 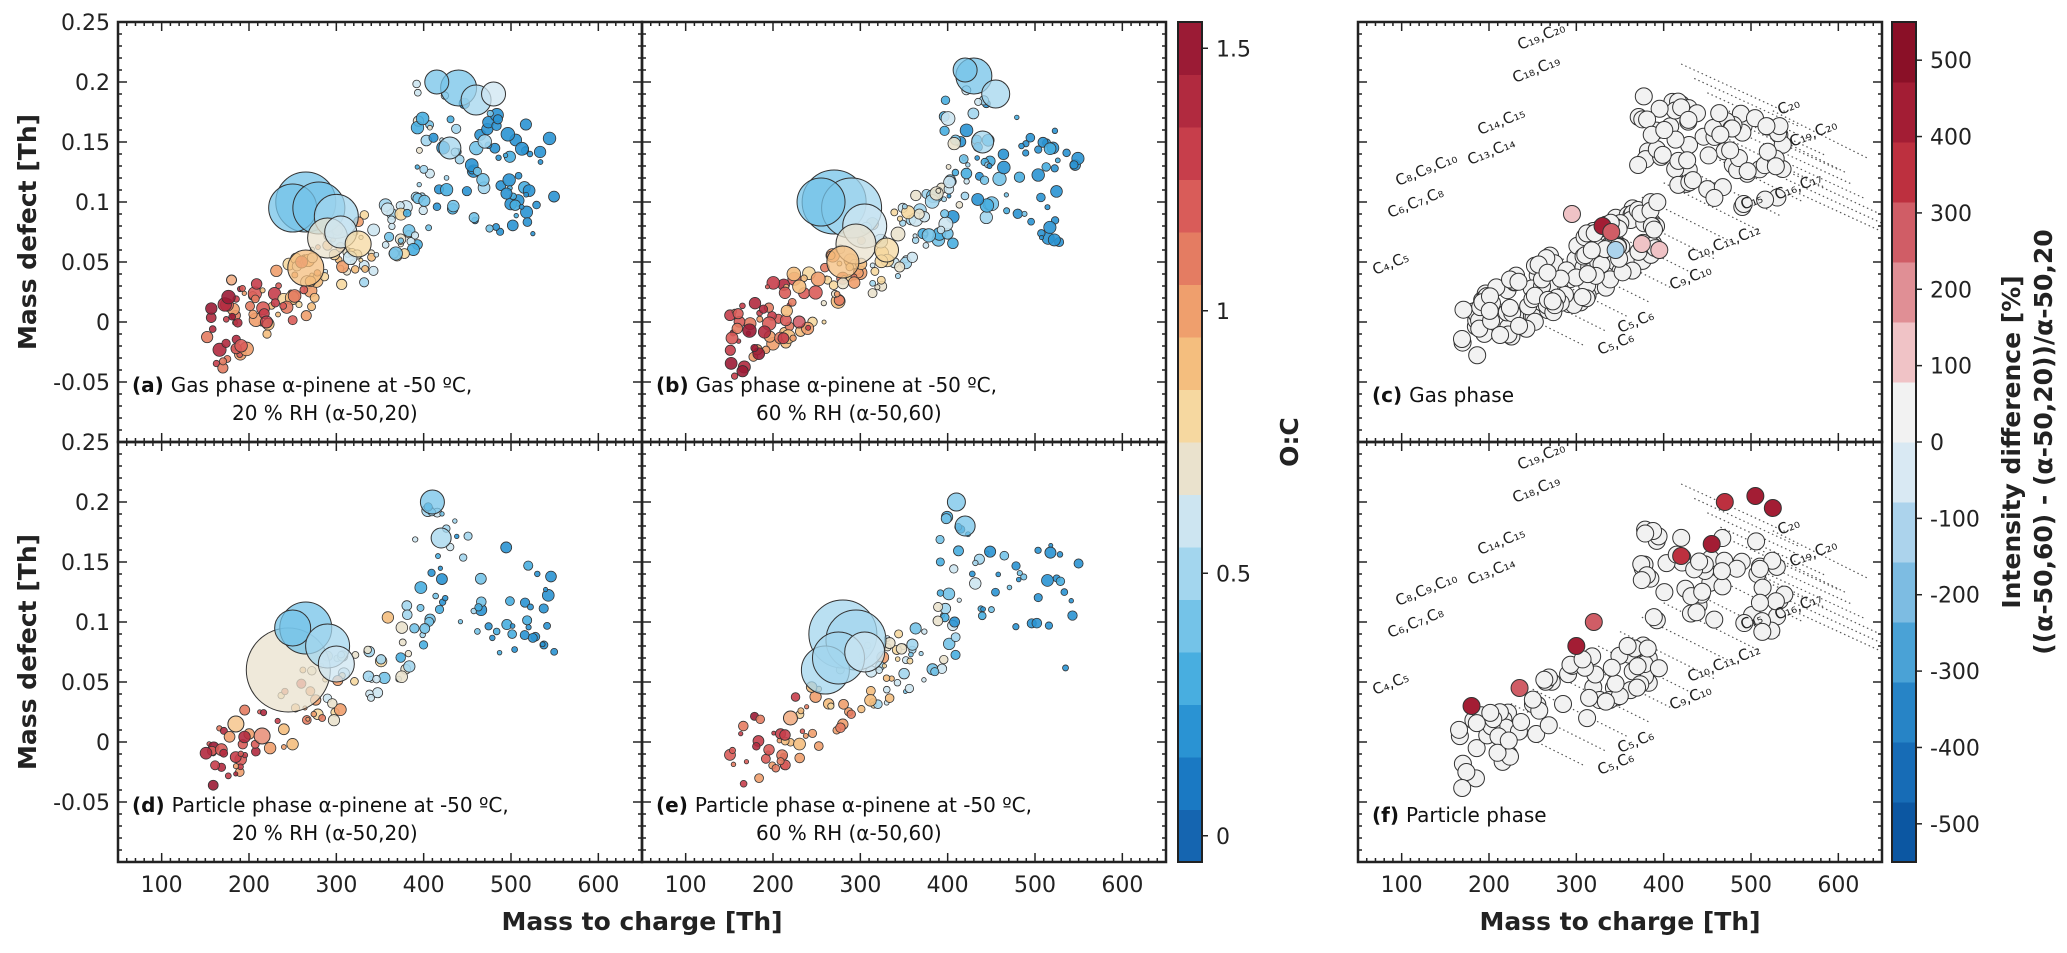 I want to click on y-tick-label: 0.1, so click(x=92, y=623).